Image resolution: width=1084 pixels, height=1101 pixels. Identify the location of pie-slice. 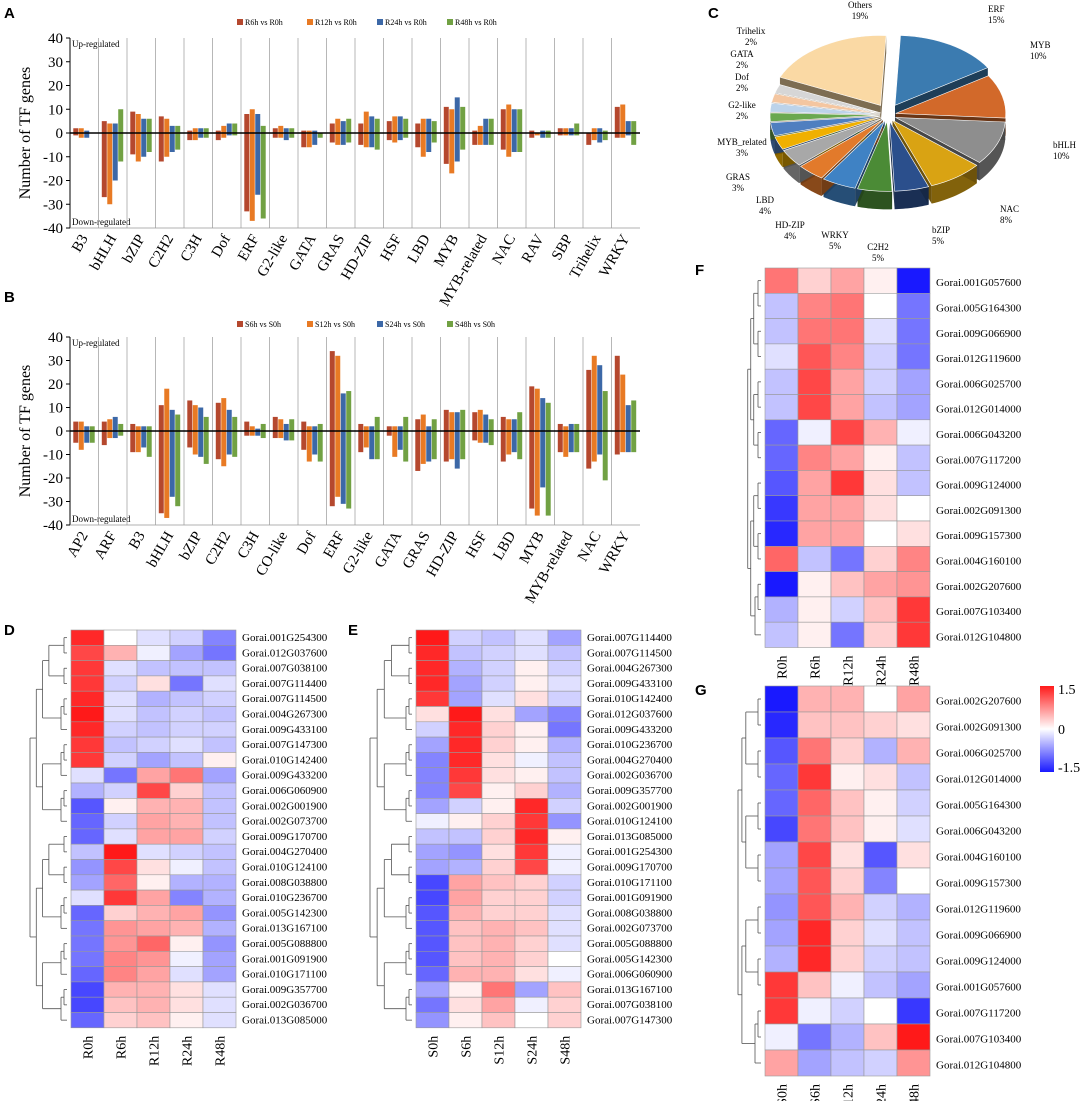
(950, 140).